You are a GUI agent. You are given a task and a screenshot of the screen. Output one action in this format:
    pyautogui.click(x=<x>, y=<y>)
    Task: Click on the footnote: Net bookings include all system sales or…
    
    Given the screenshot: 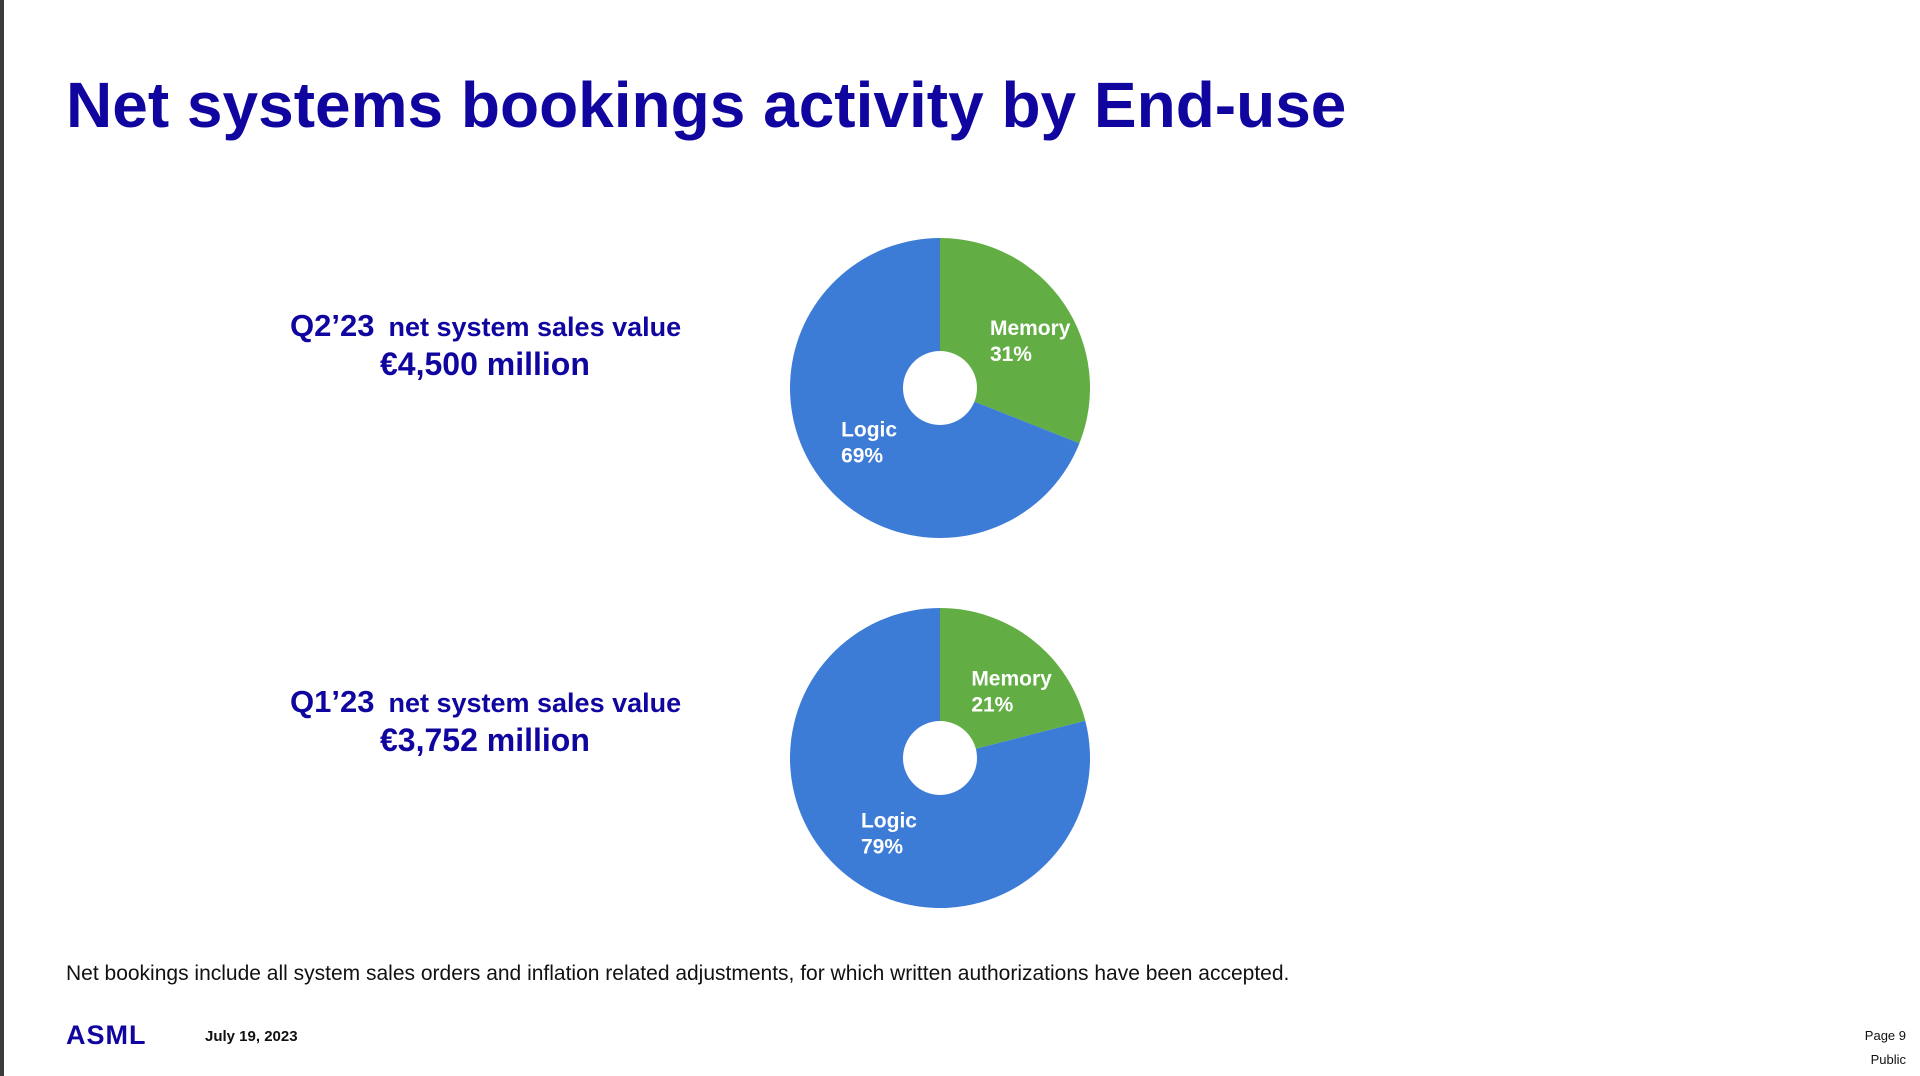 What is the action you would take?
    pyautogui.click(x=678, y=973)
    